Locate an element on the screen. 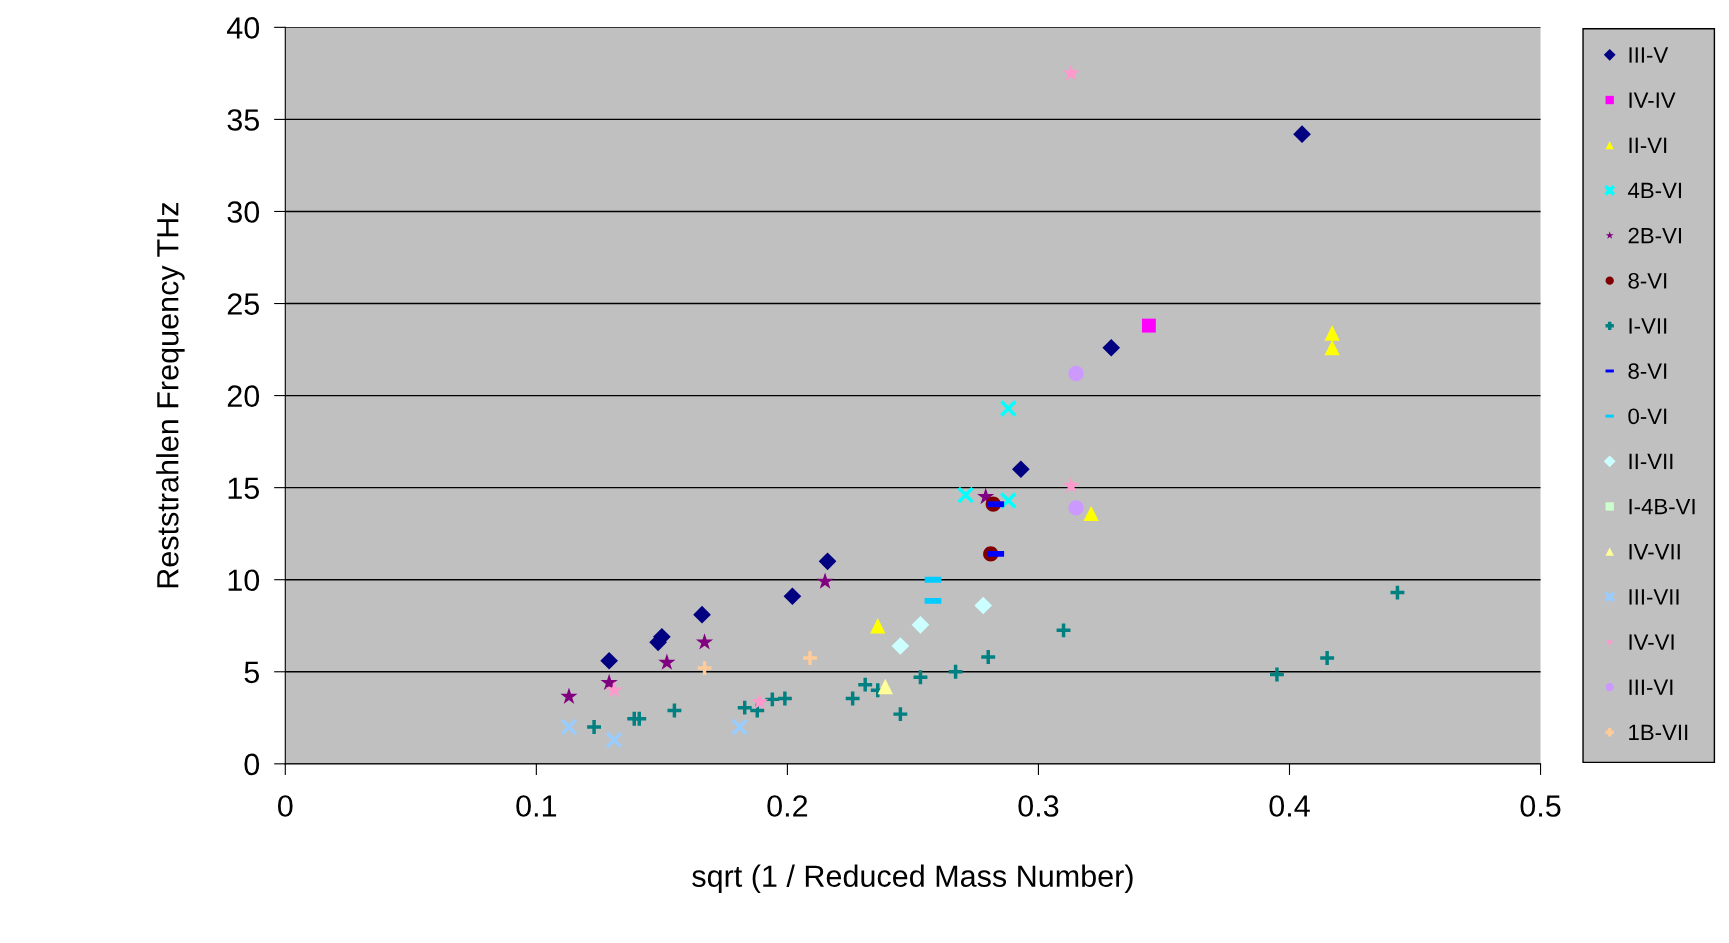  legend-label: 0-VI is located at coordinates (1647, 416).